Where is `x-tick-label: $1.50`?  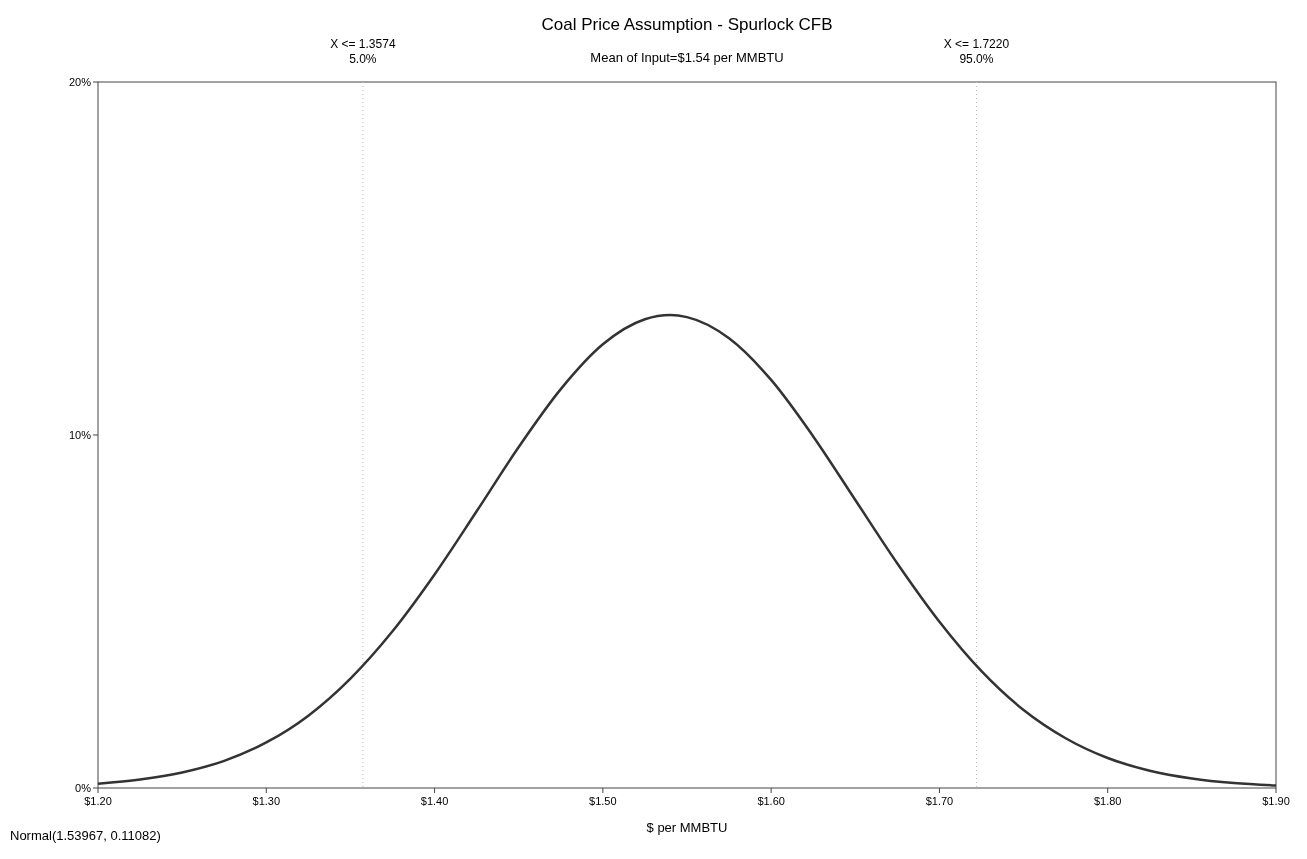
x-tick-label: $1.50 is located at coordinates (603, 801).